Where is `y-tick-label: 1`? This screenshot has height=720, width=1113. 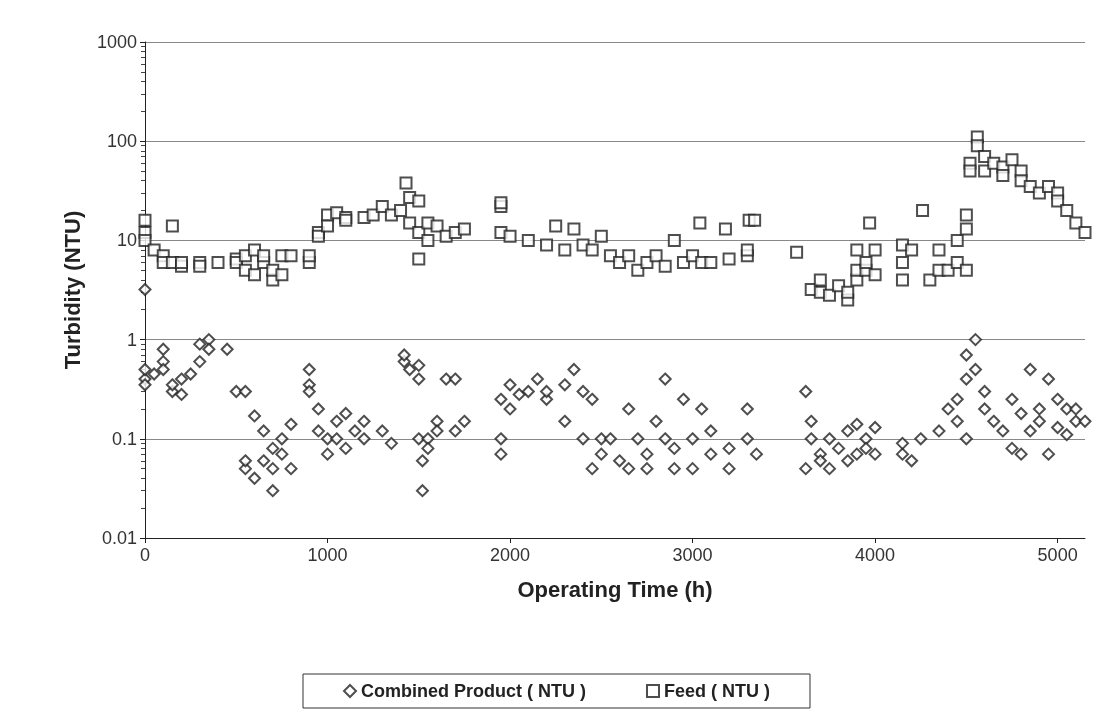
y-tick-label: 1 is located at coordinates (131, 339).